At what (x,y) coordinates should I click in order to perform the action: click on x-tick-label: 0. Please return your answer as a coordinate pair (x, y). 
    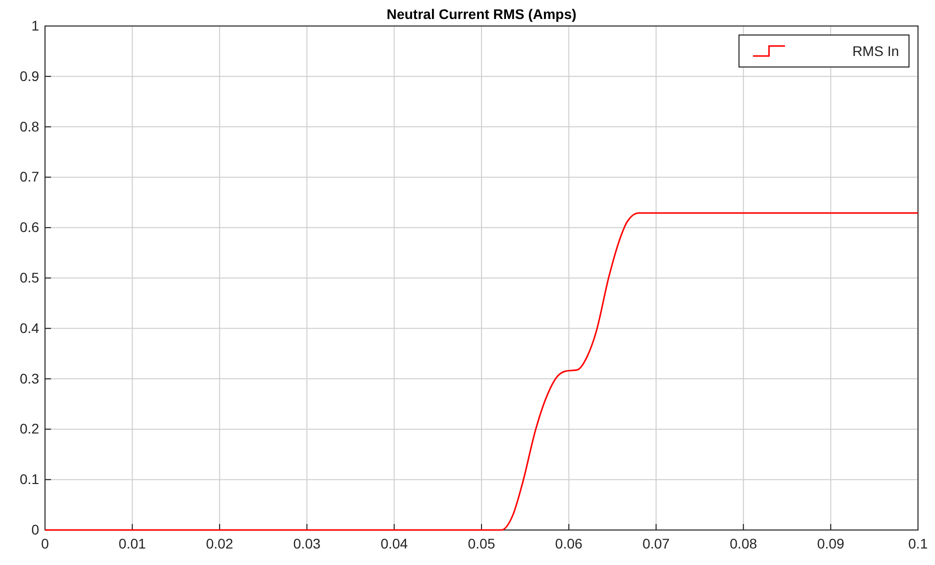
    Looking at the image, I should click on (45, 543).